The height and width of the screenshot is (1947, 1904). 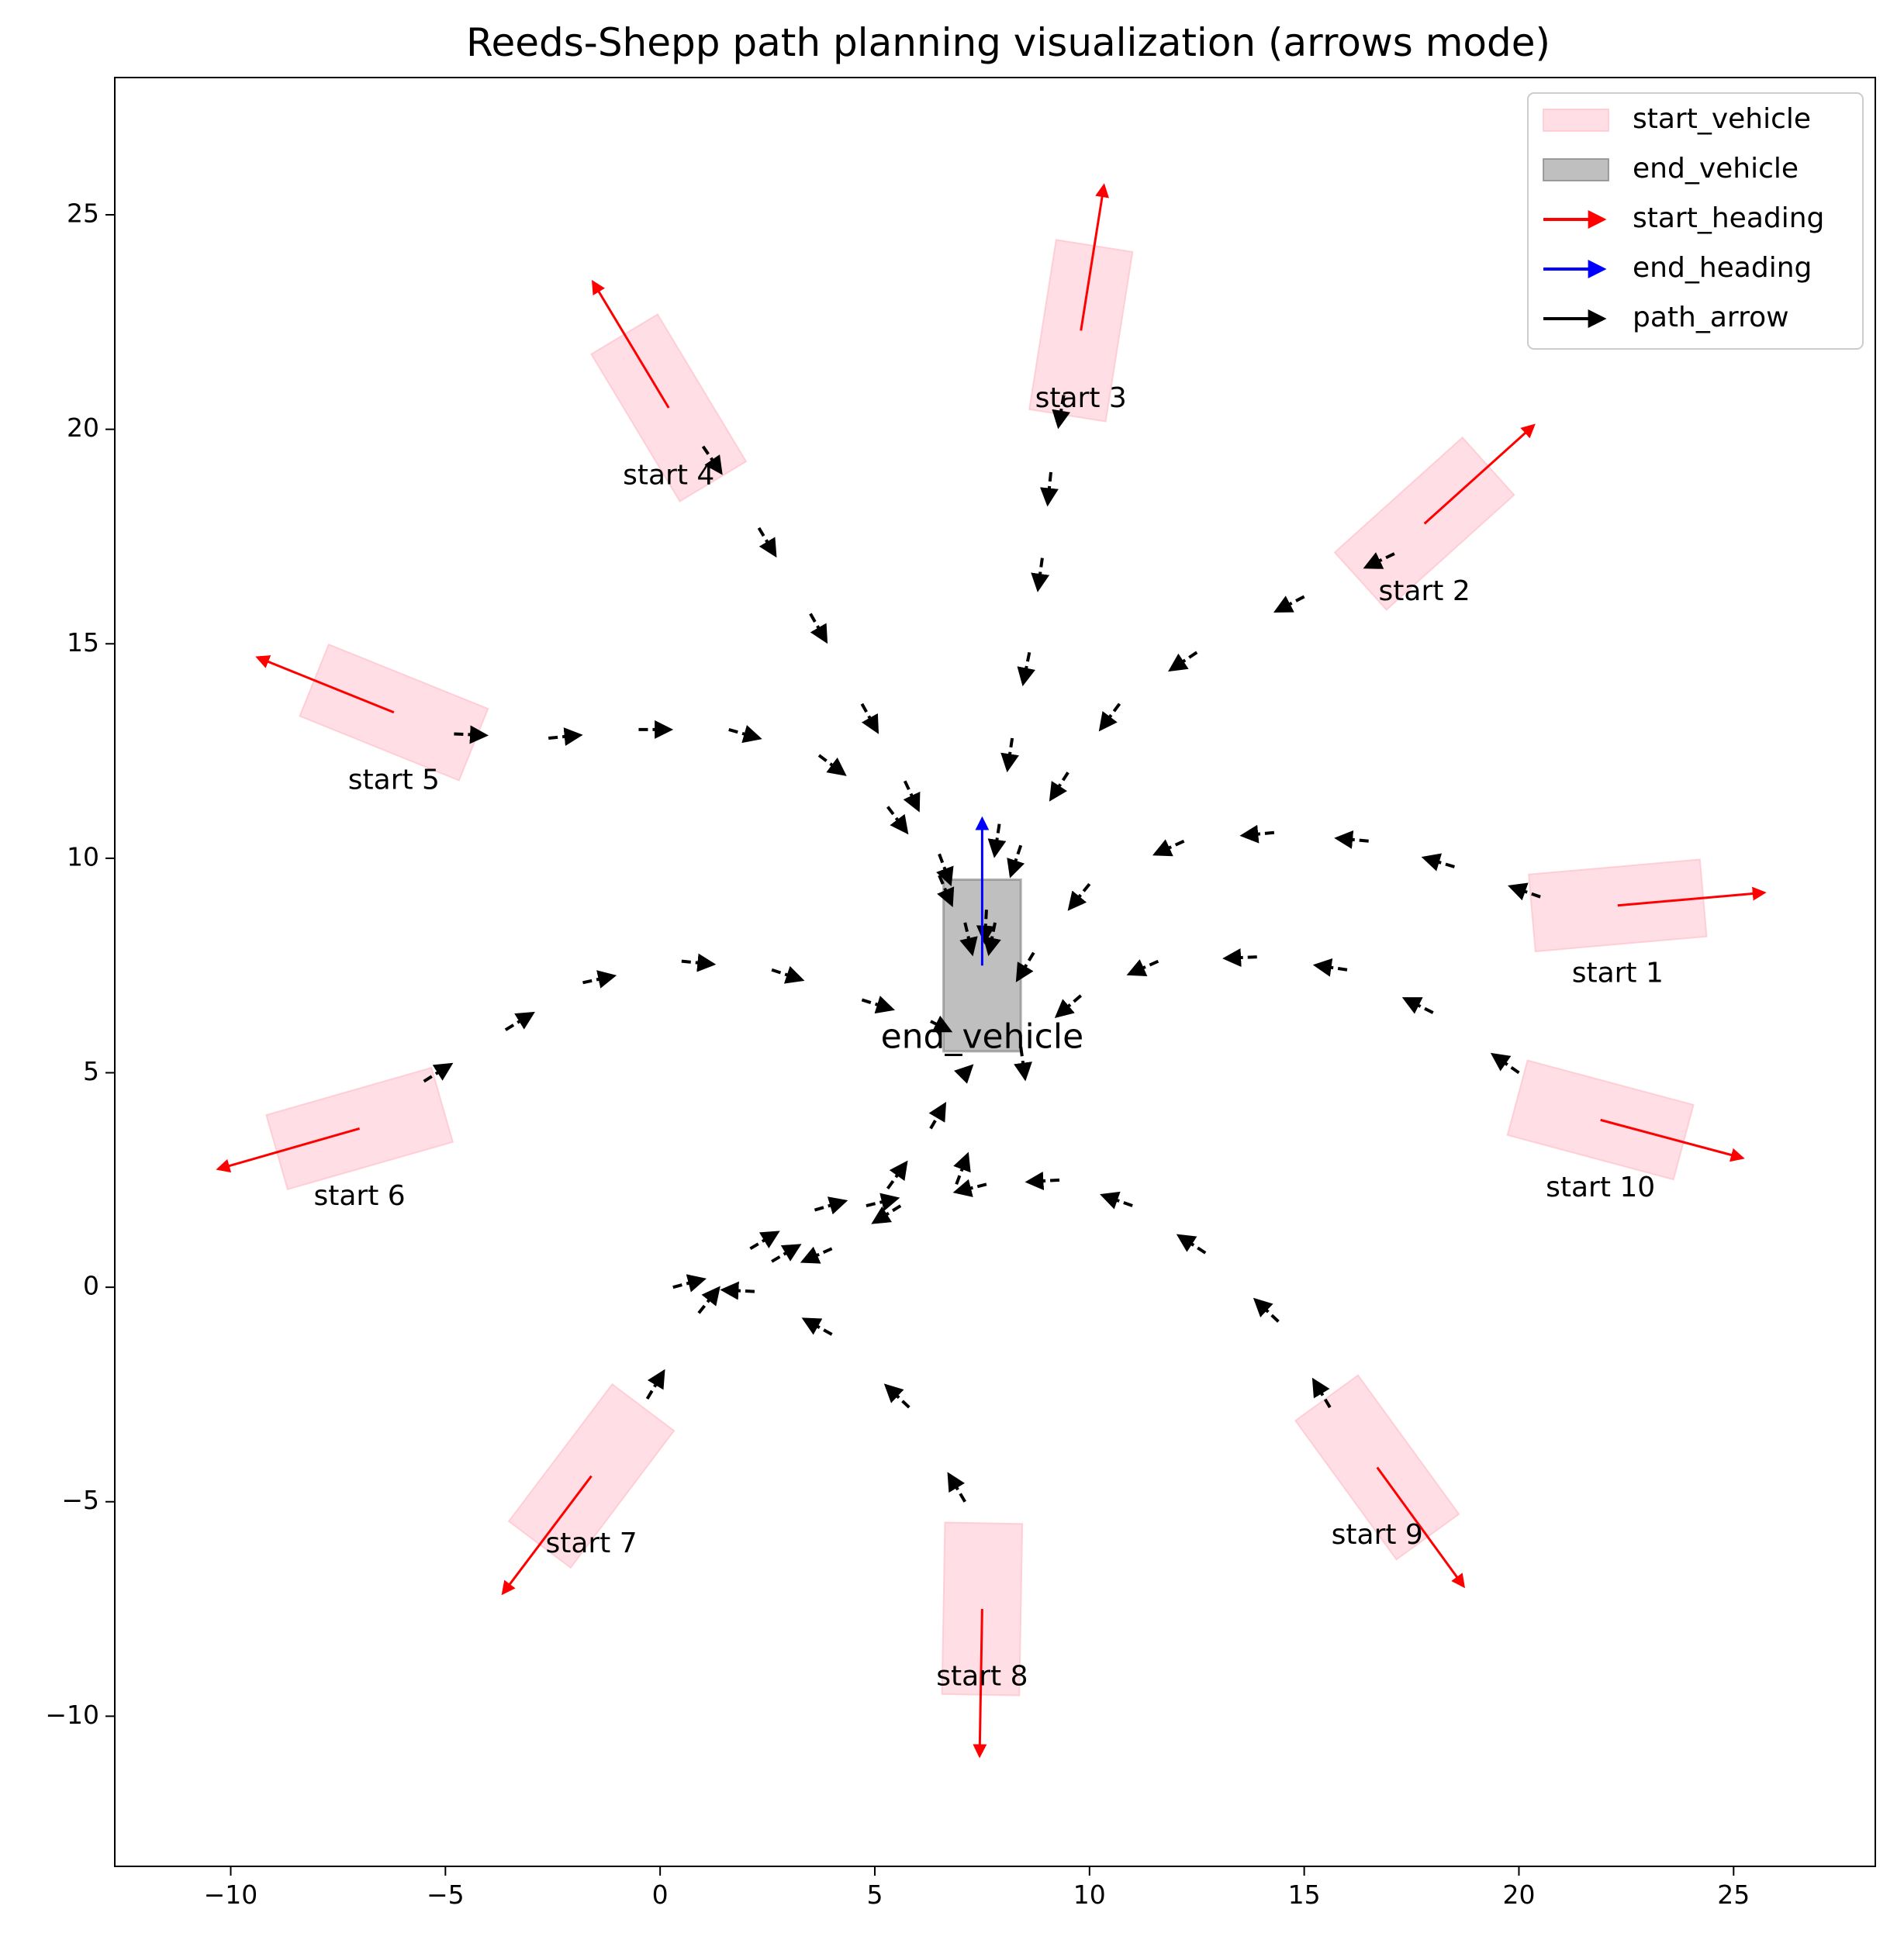 What do you see at coordinates (91, 1071) in the screenshot?
I see `y-tick-label: 5` at bounding box center [91, 1071].